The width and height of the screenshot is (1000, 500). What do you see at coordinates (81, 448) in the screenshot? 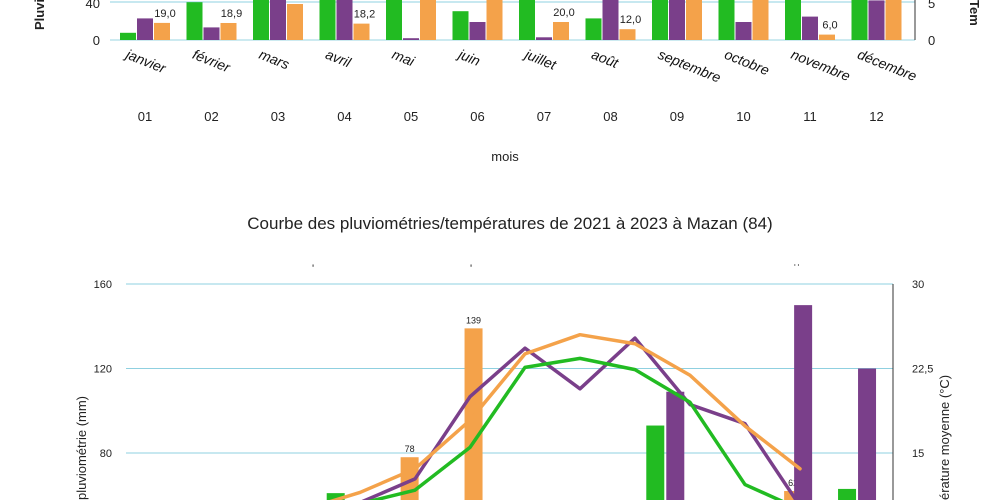
I see `c2-y-axis-title: pluviométrie (mm)` at bounding box center [81, 448].